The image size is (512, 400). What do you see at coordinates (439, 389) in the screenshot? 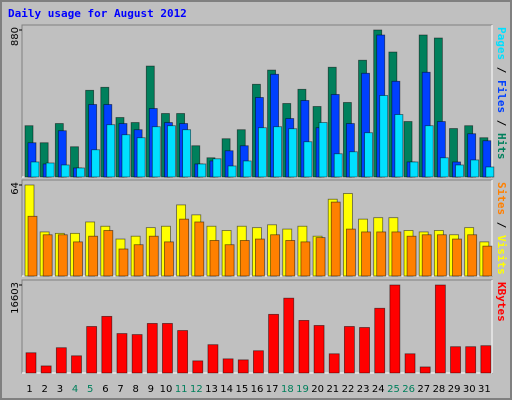
I see `x-tick-label: 28` at bounding box center [439, 389].